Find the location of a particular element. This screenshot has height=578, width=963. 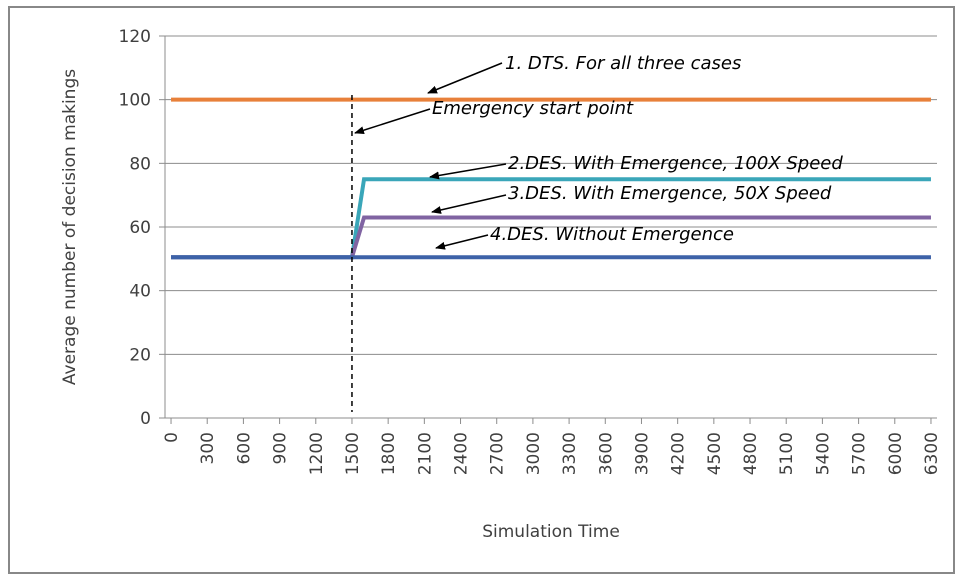

y-tick-label: 100 is located at coordinates (135, 101).